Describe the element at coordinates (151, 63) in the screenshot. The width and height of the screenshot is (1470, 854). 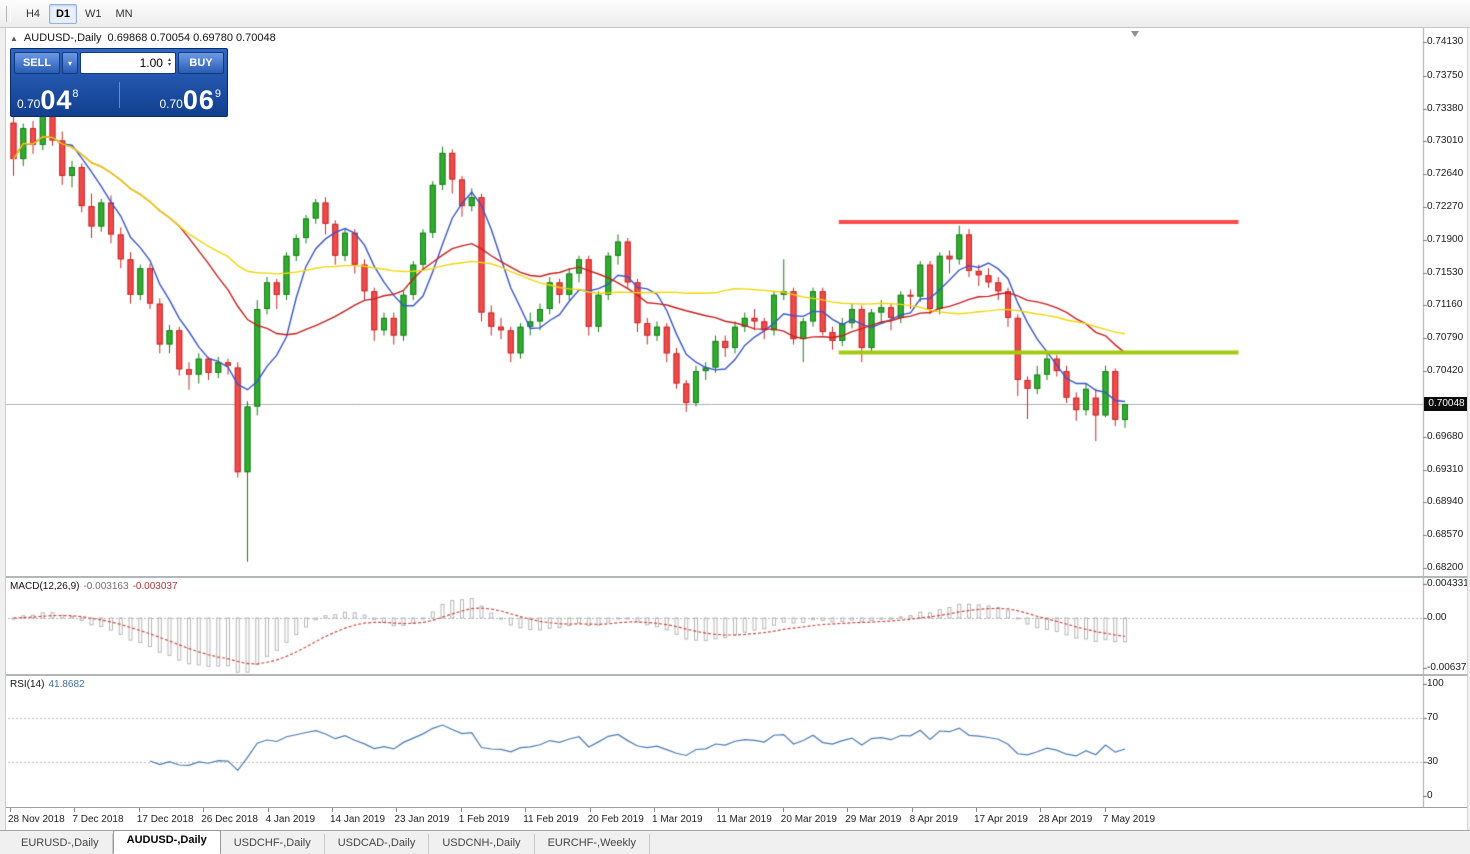
I see `volume-value: 1.00` at that location.